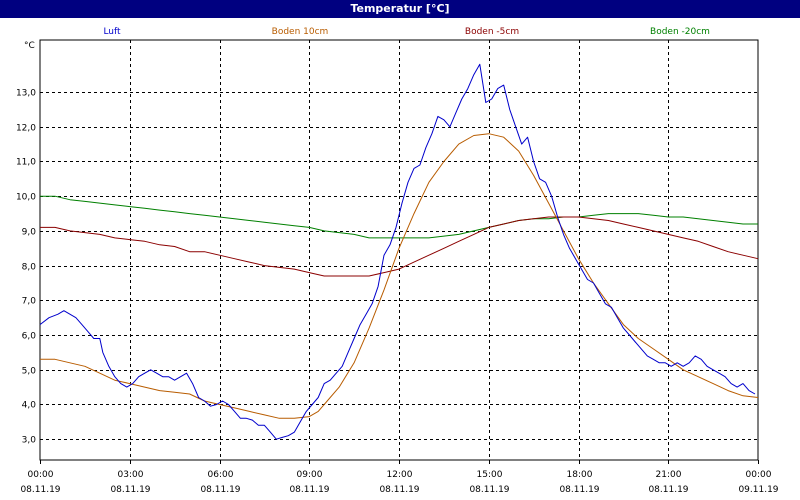 Image resolution: width=800 pixels, height=500 pixels. What do you see at coordinates (29, 302) in the screenshot?
I see `y-tick-label: 7,0` at bounding box center [29, 302].